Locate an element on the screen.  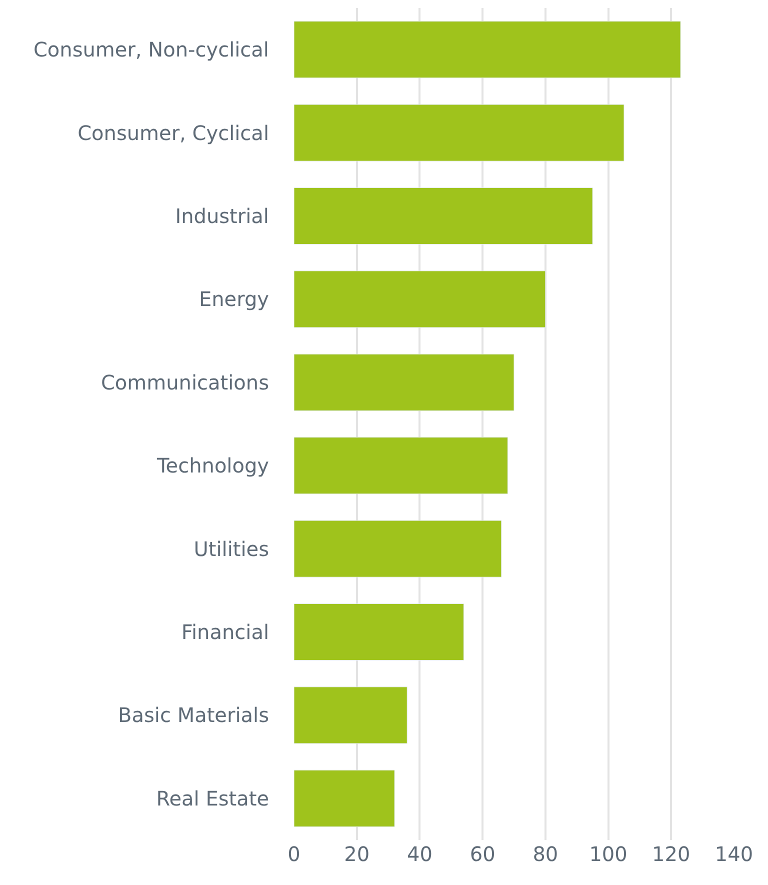
y-tick-label: Technology is located at coordinates (213, 466).